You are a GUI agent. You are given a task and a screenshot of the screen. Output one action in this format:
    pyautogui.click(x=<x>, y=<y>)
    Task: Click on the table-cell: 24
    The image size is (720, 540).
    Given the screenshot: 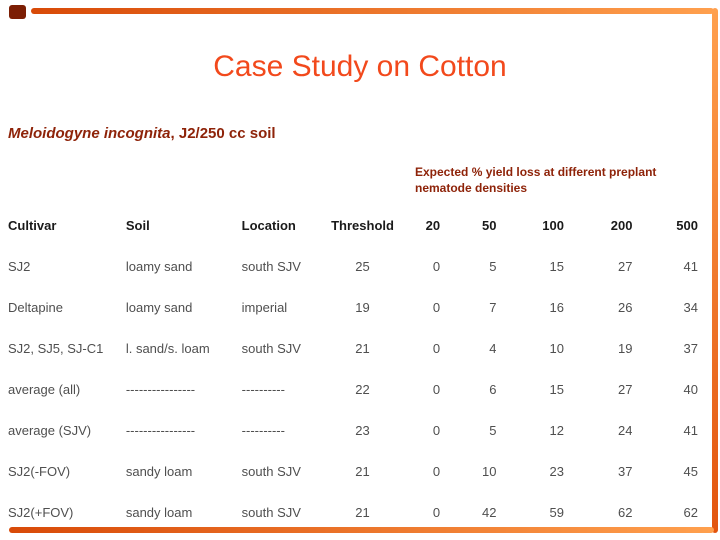 What is the action you would take?
    pyautogui.click(x=625, y=430)
    